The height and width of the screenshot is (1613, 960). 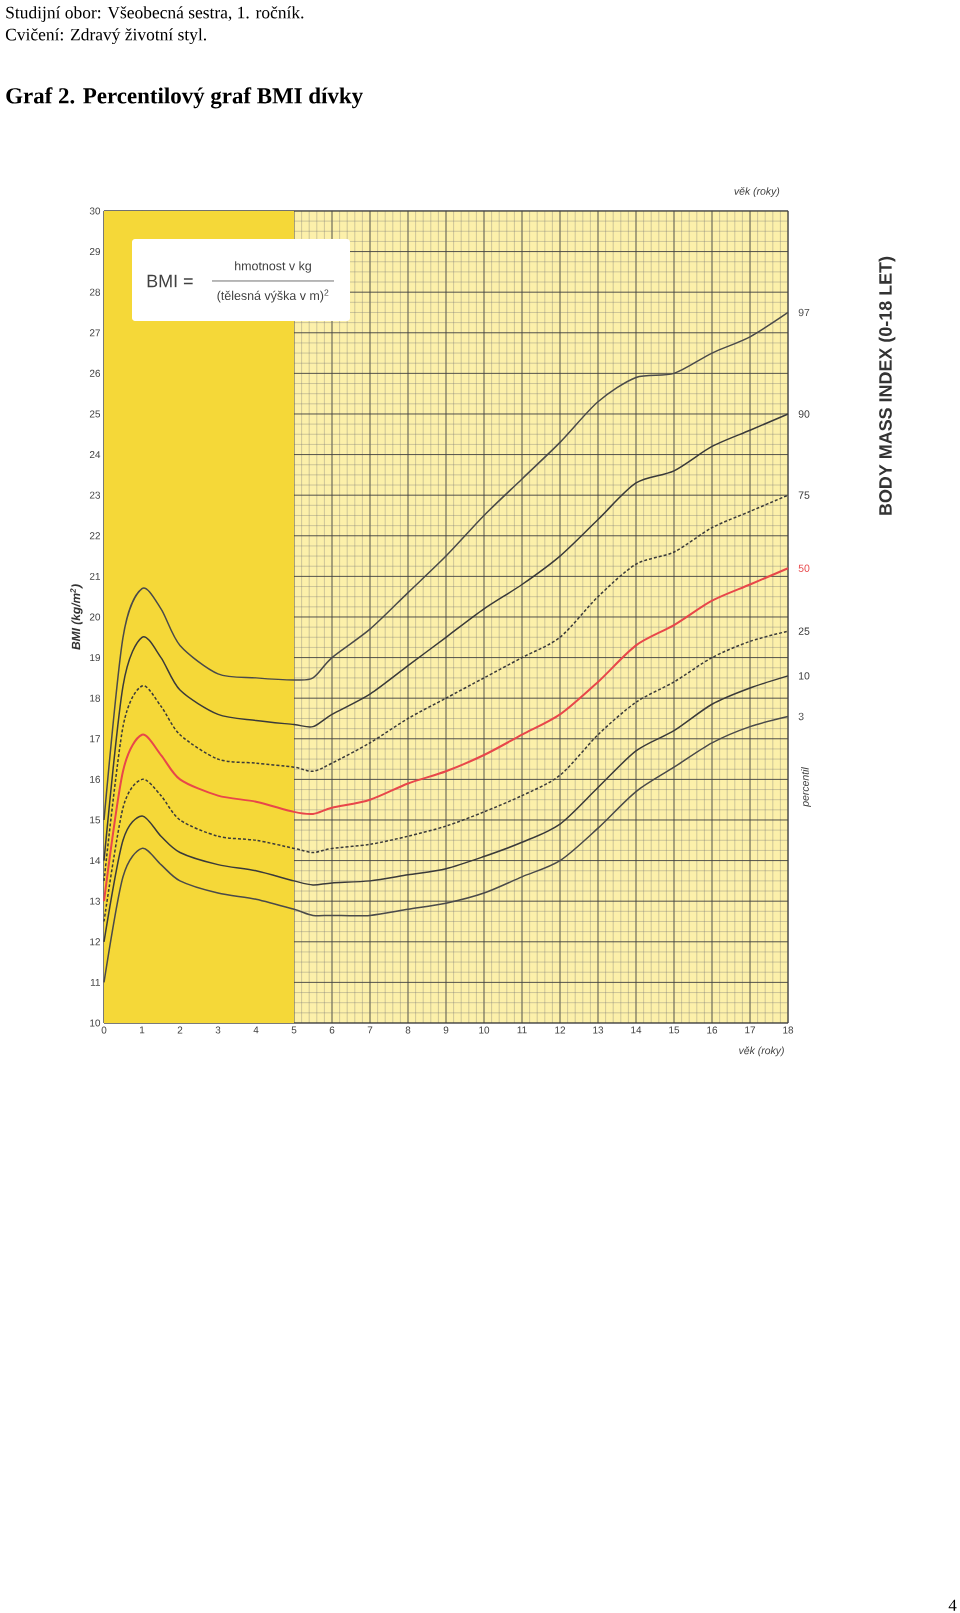 What do you see at coordinates (750, 1030) in the screenshot?
I see `x-tick-label: 17` at bounding box center [750, 1030].